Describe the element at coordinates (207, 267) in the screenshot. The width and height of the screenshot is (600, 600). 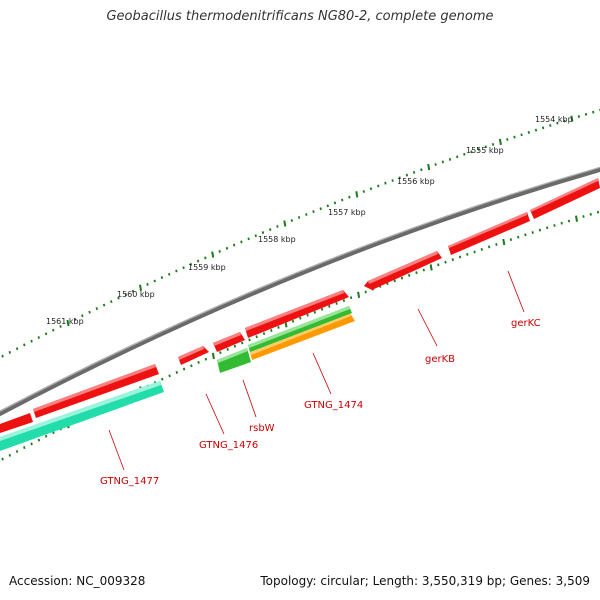
I see `scale-label-1559: 1559 kbp` at that location.